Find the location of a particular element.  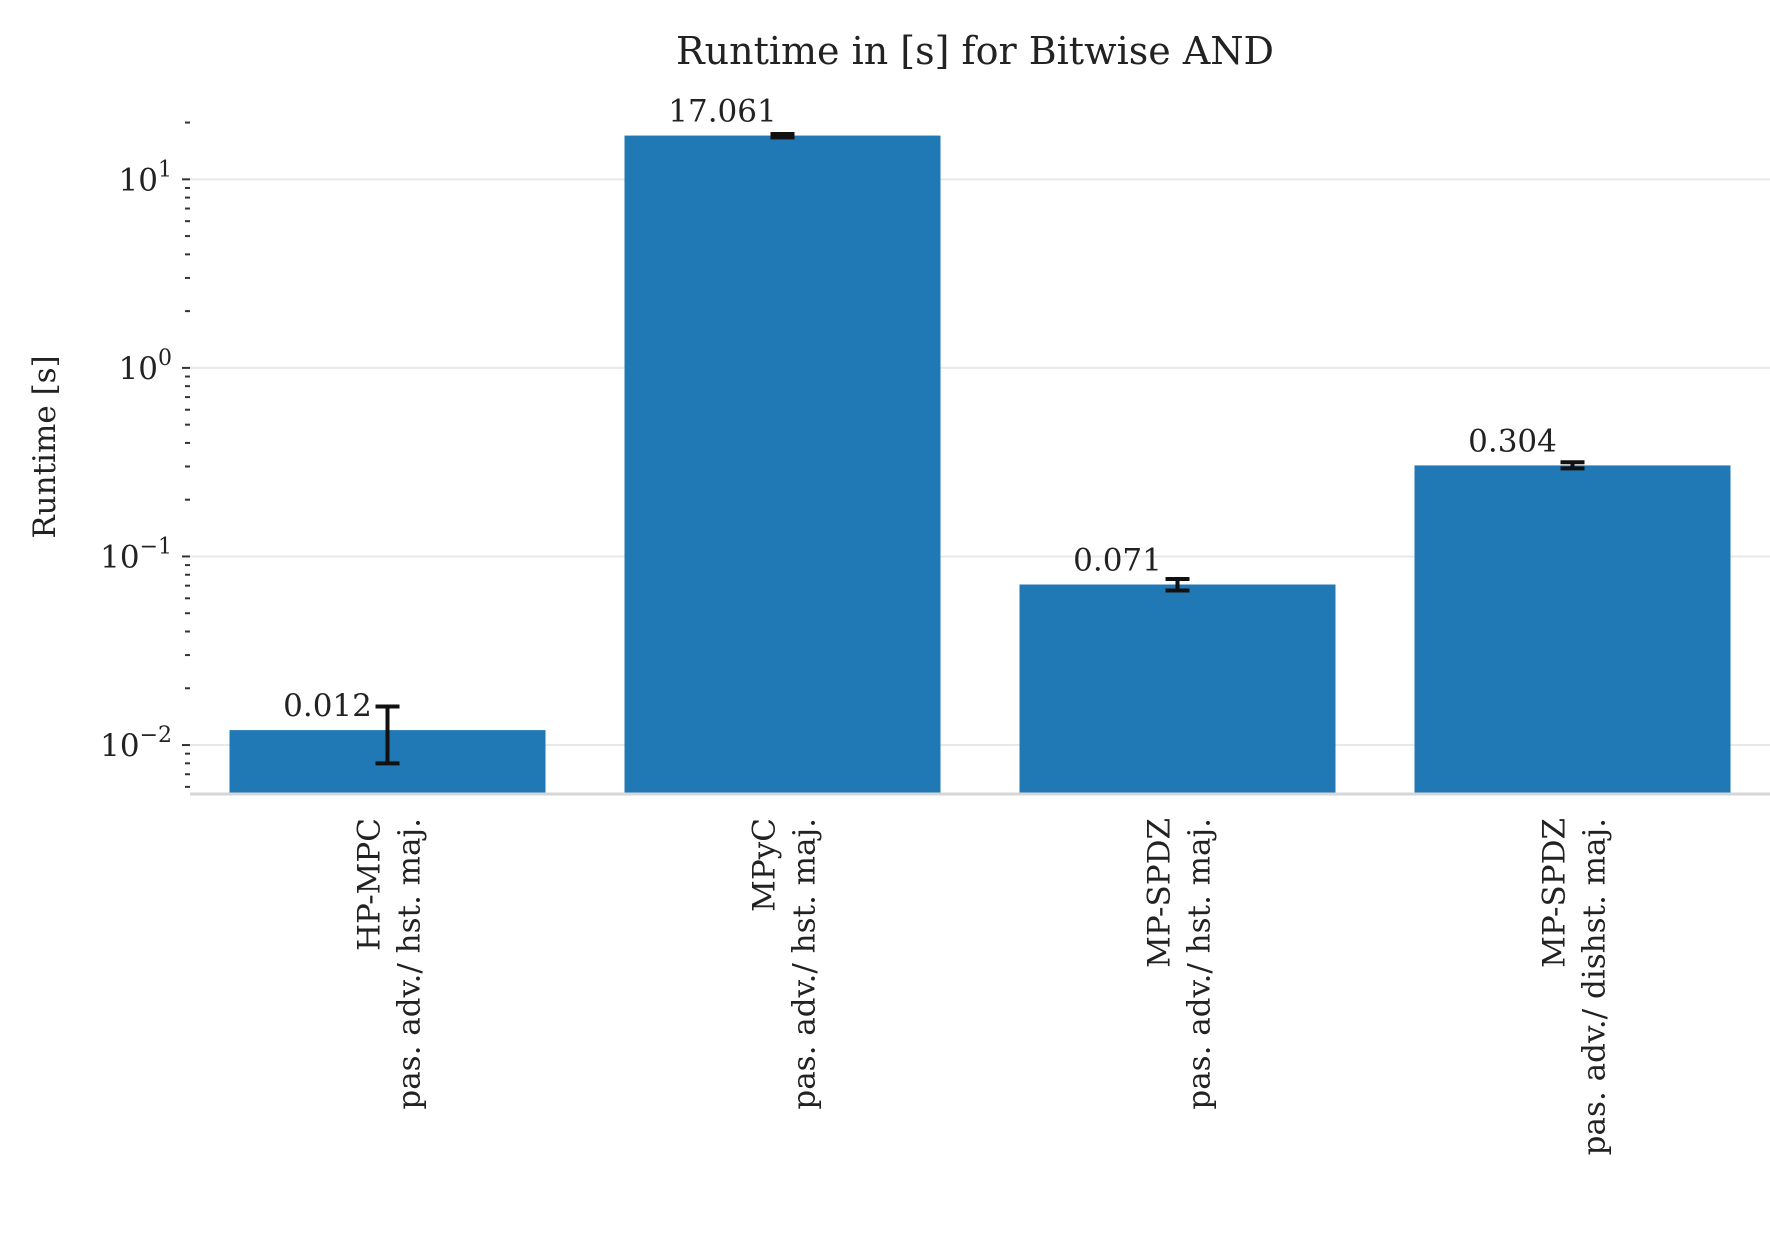

value-label-0: 0.012 is located at coordinates (327, 706).